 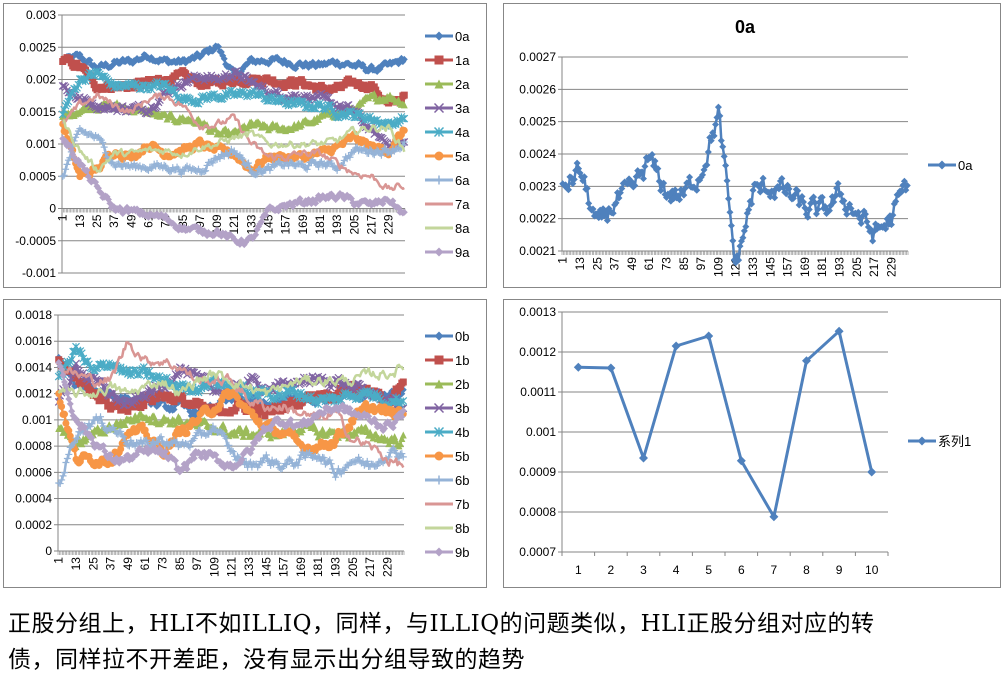 I want to click on legend-label: 9a, so click(x=462, y=252).